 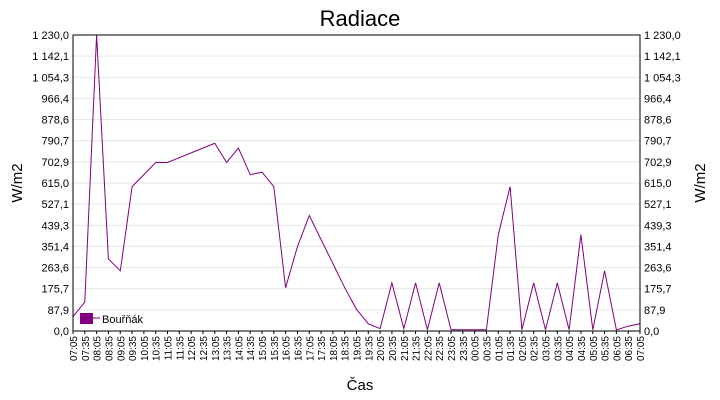 I want to click on x-tick-label: 00:35, so click(x=487, y=348).